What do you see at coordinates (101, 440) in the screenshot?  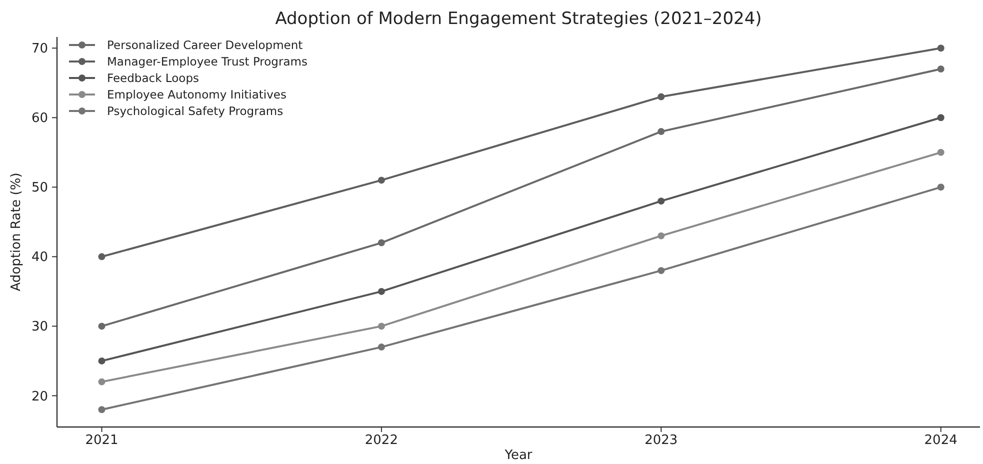 I see `x-tick-label: 2021` at bounding box center [101, 440].